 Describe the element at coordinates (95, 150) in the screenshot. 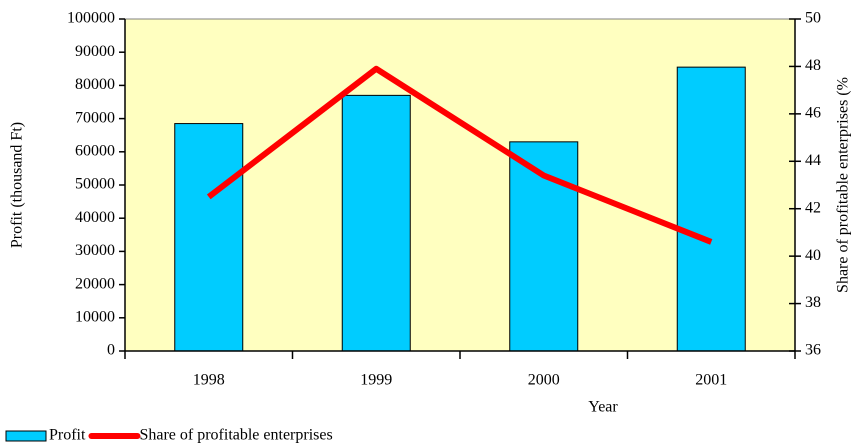

I see `y-tick-label: 60000` at that location.